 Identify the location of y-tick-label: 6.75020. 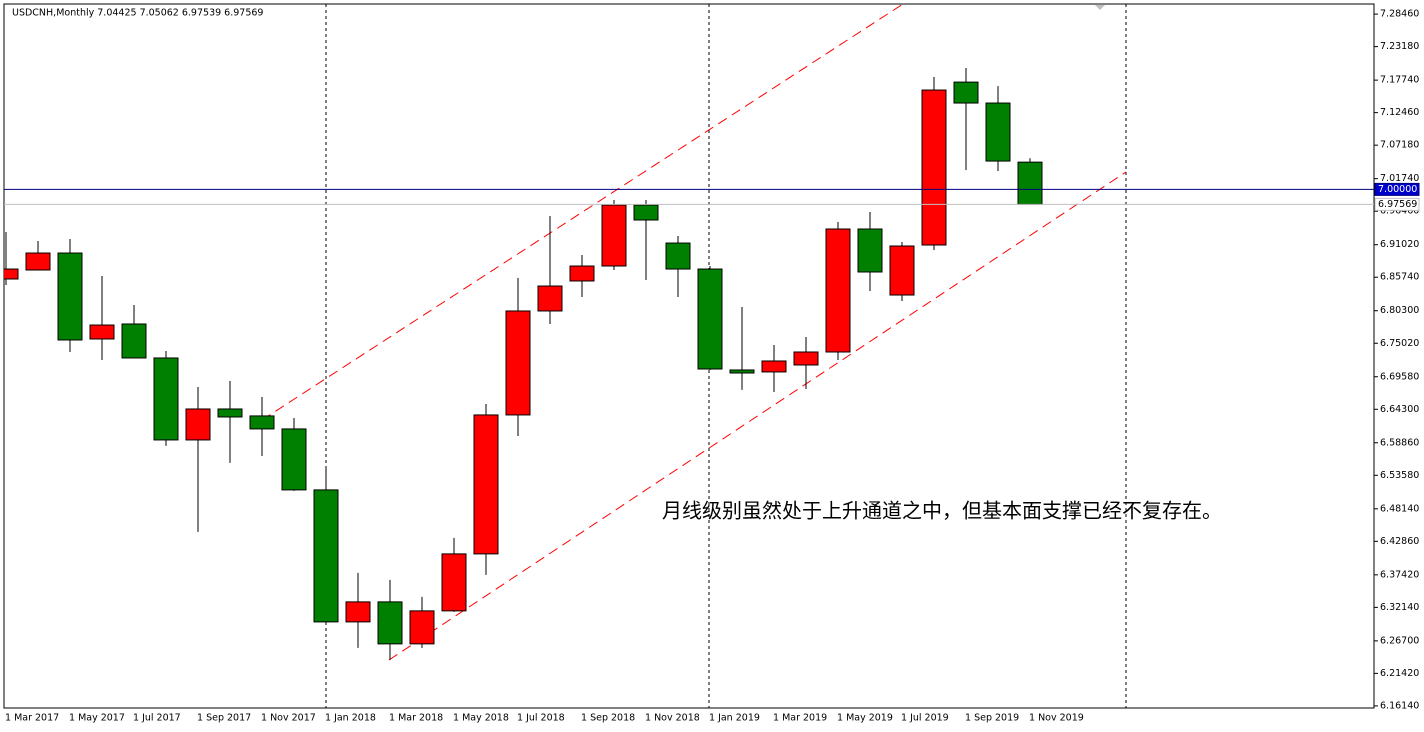
(1399, 343).